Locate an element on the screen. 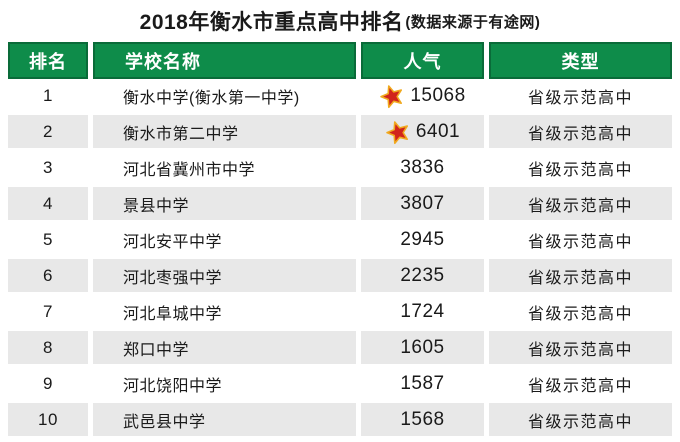 This screenshot has width=680, height=442. column-header-popularity: 人气 is located at coordinates (422, 60).